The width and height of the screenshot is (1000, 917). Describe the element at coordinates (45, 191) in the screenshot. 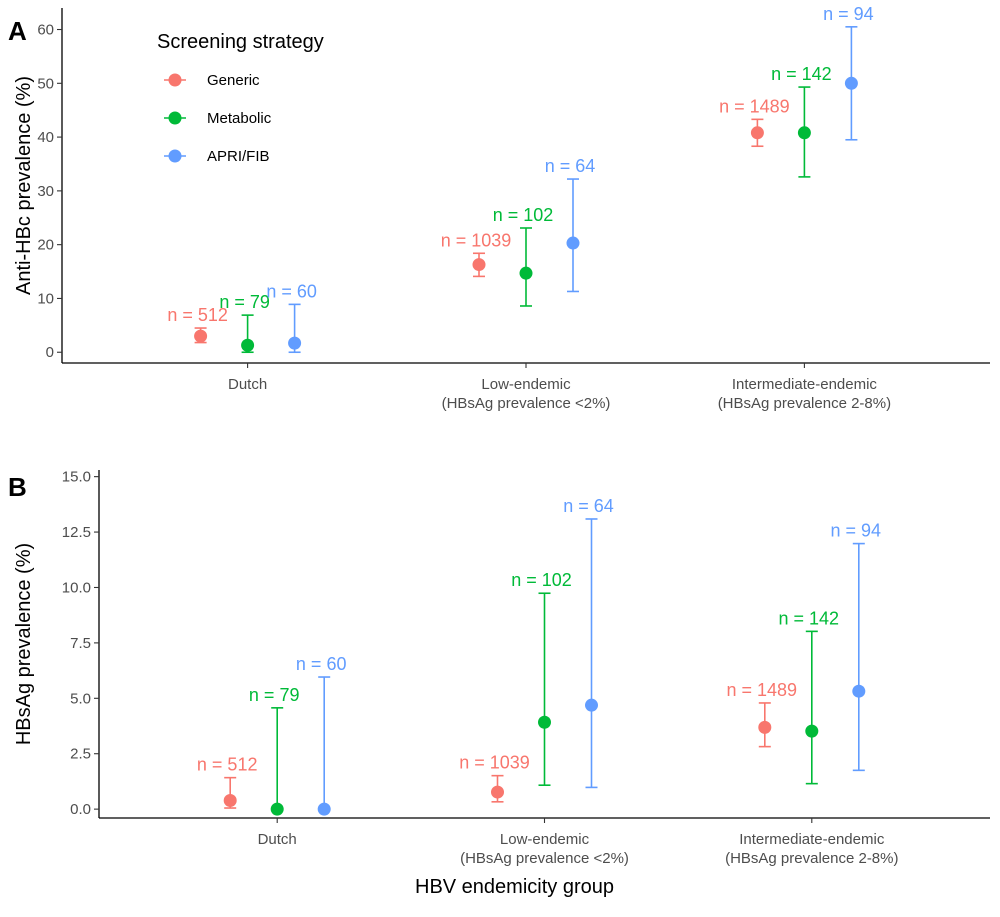

I see `y-tick-label: 30` at that location.